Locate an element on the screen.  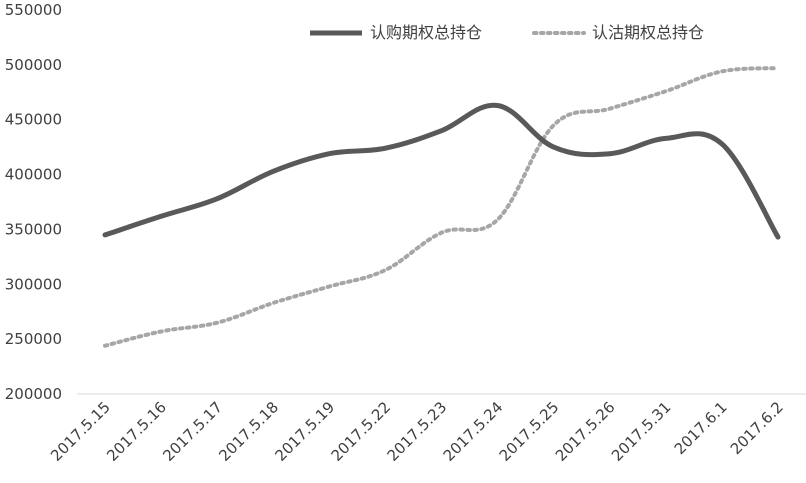
x-tick-label: 2017.5.24 is located at coordinates (473, 431).